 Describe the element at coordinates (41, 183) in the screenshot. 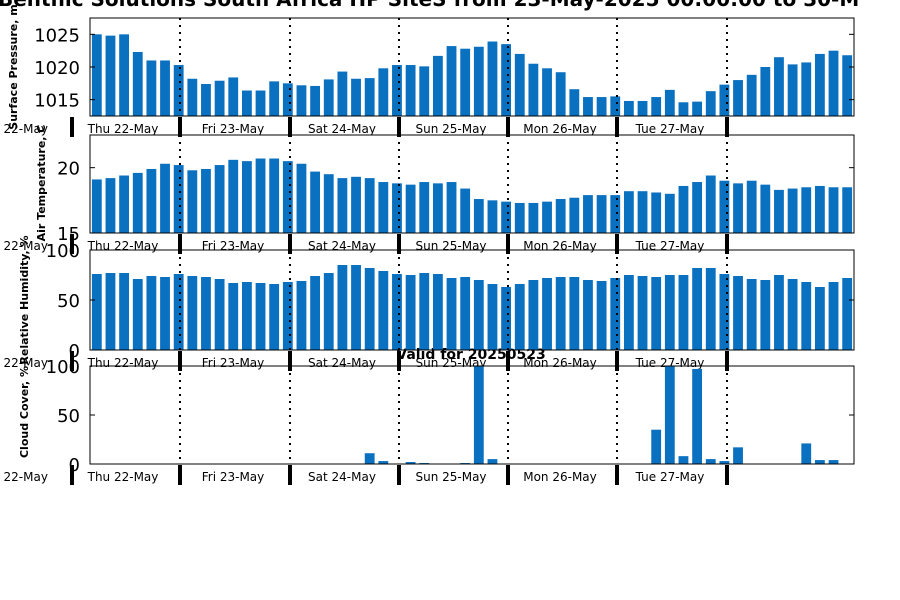

I see `y-axis-label: Air Temperature, C` at that location.